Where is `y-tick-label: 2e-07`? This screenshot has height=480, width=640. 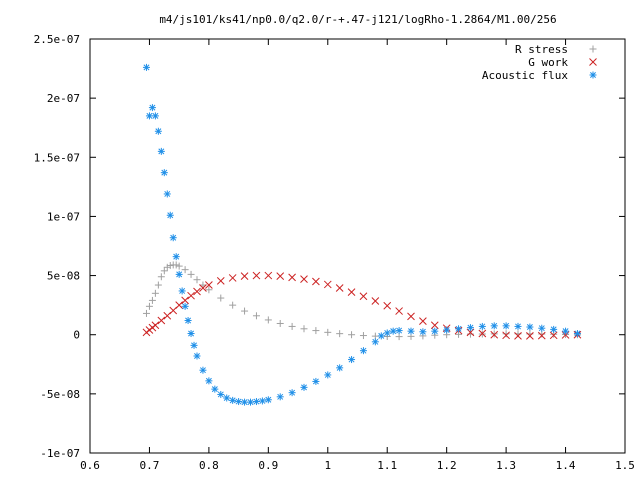
y-tick-label: 2e-07 is located at coordinates (63, 98).